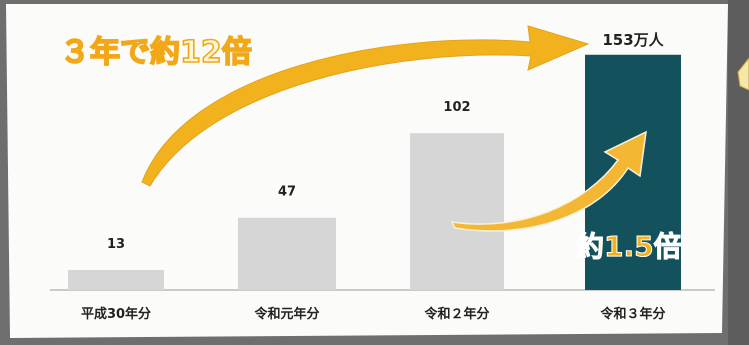 The image size is (749, 345). Describe the element at coordinates (548, 181) in the screenshot. I see `growth-arrow-small` at that location.